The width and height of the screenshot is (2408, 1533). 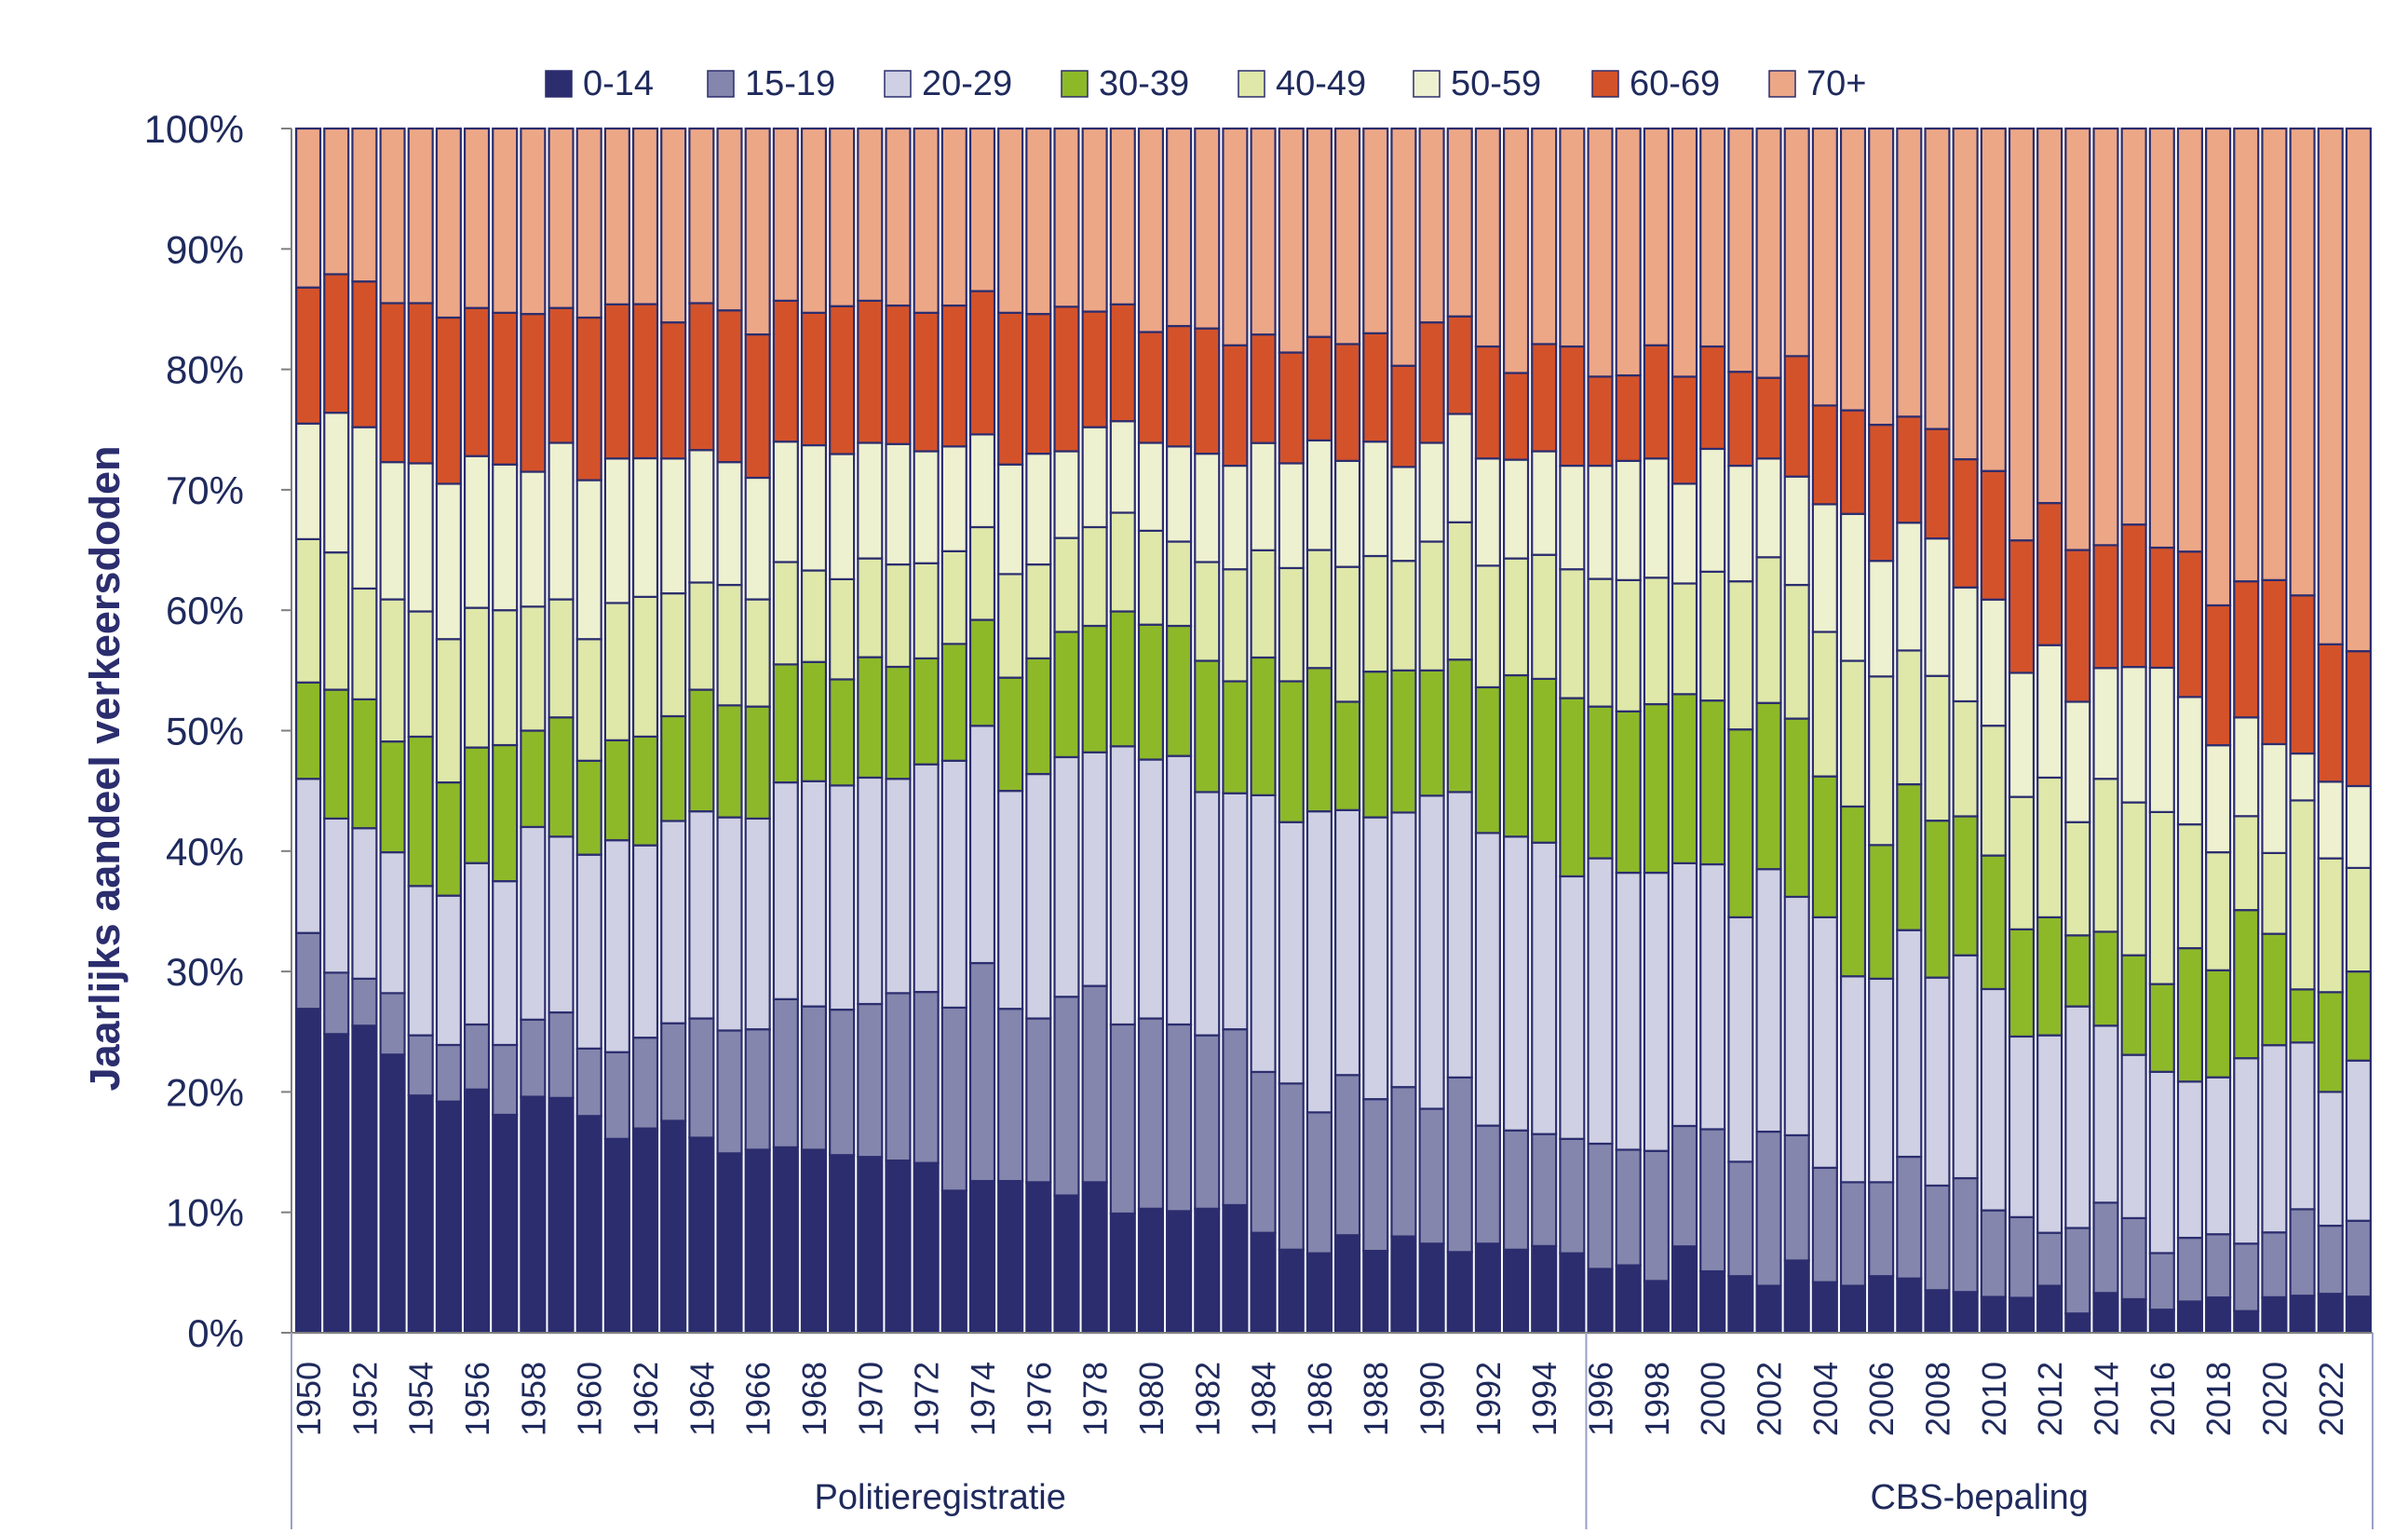 What do you see at coordinates (1516, 731) in the screenshot?
I see `bar-stack-1993` at bounding box center [1516, 731].